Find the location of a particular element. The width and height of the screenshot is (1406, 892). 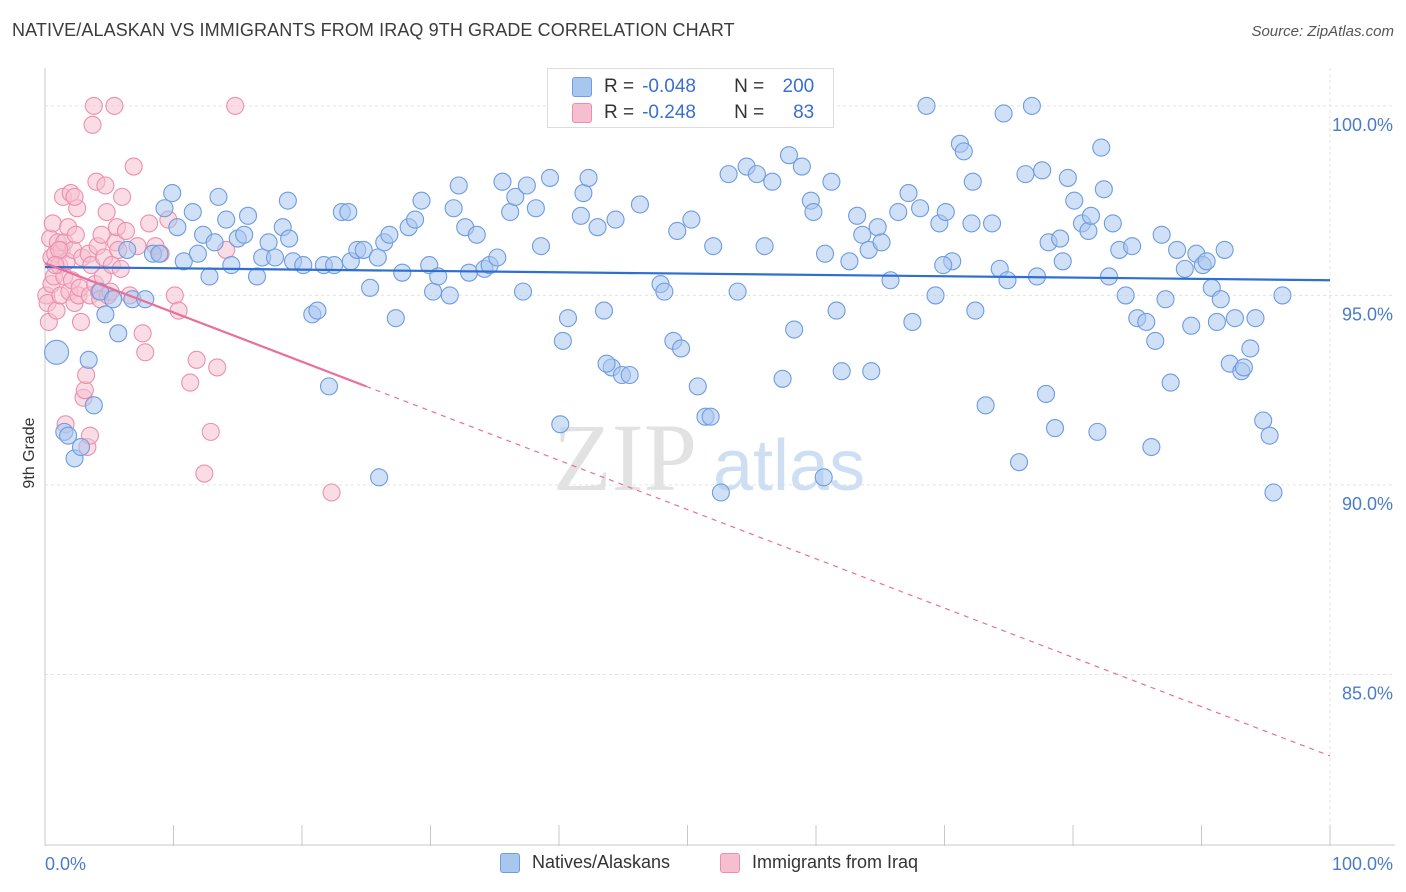

watermark-atlas: atlas is located at coordinates (789, 466).